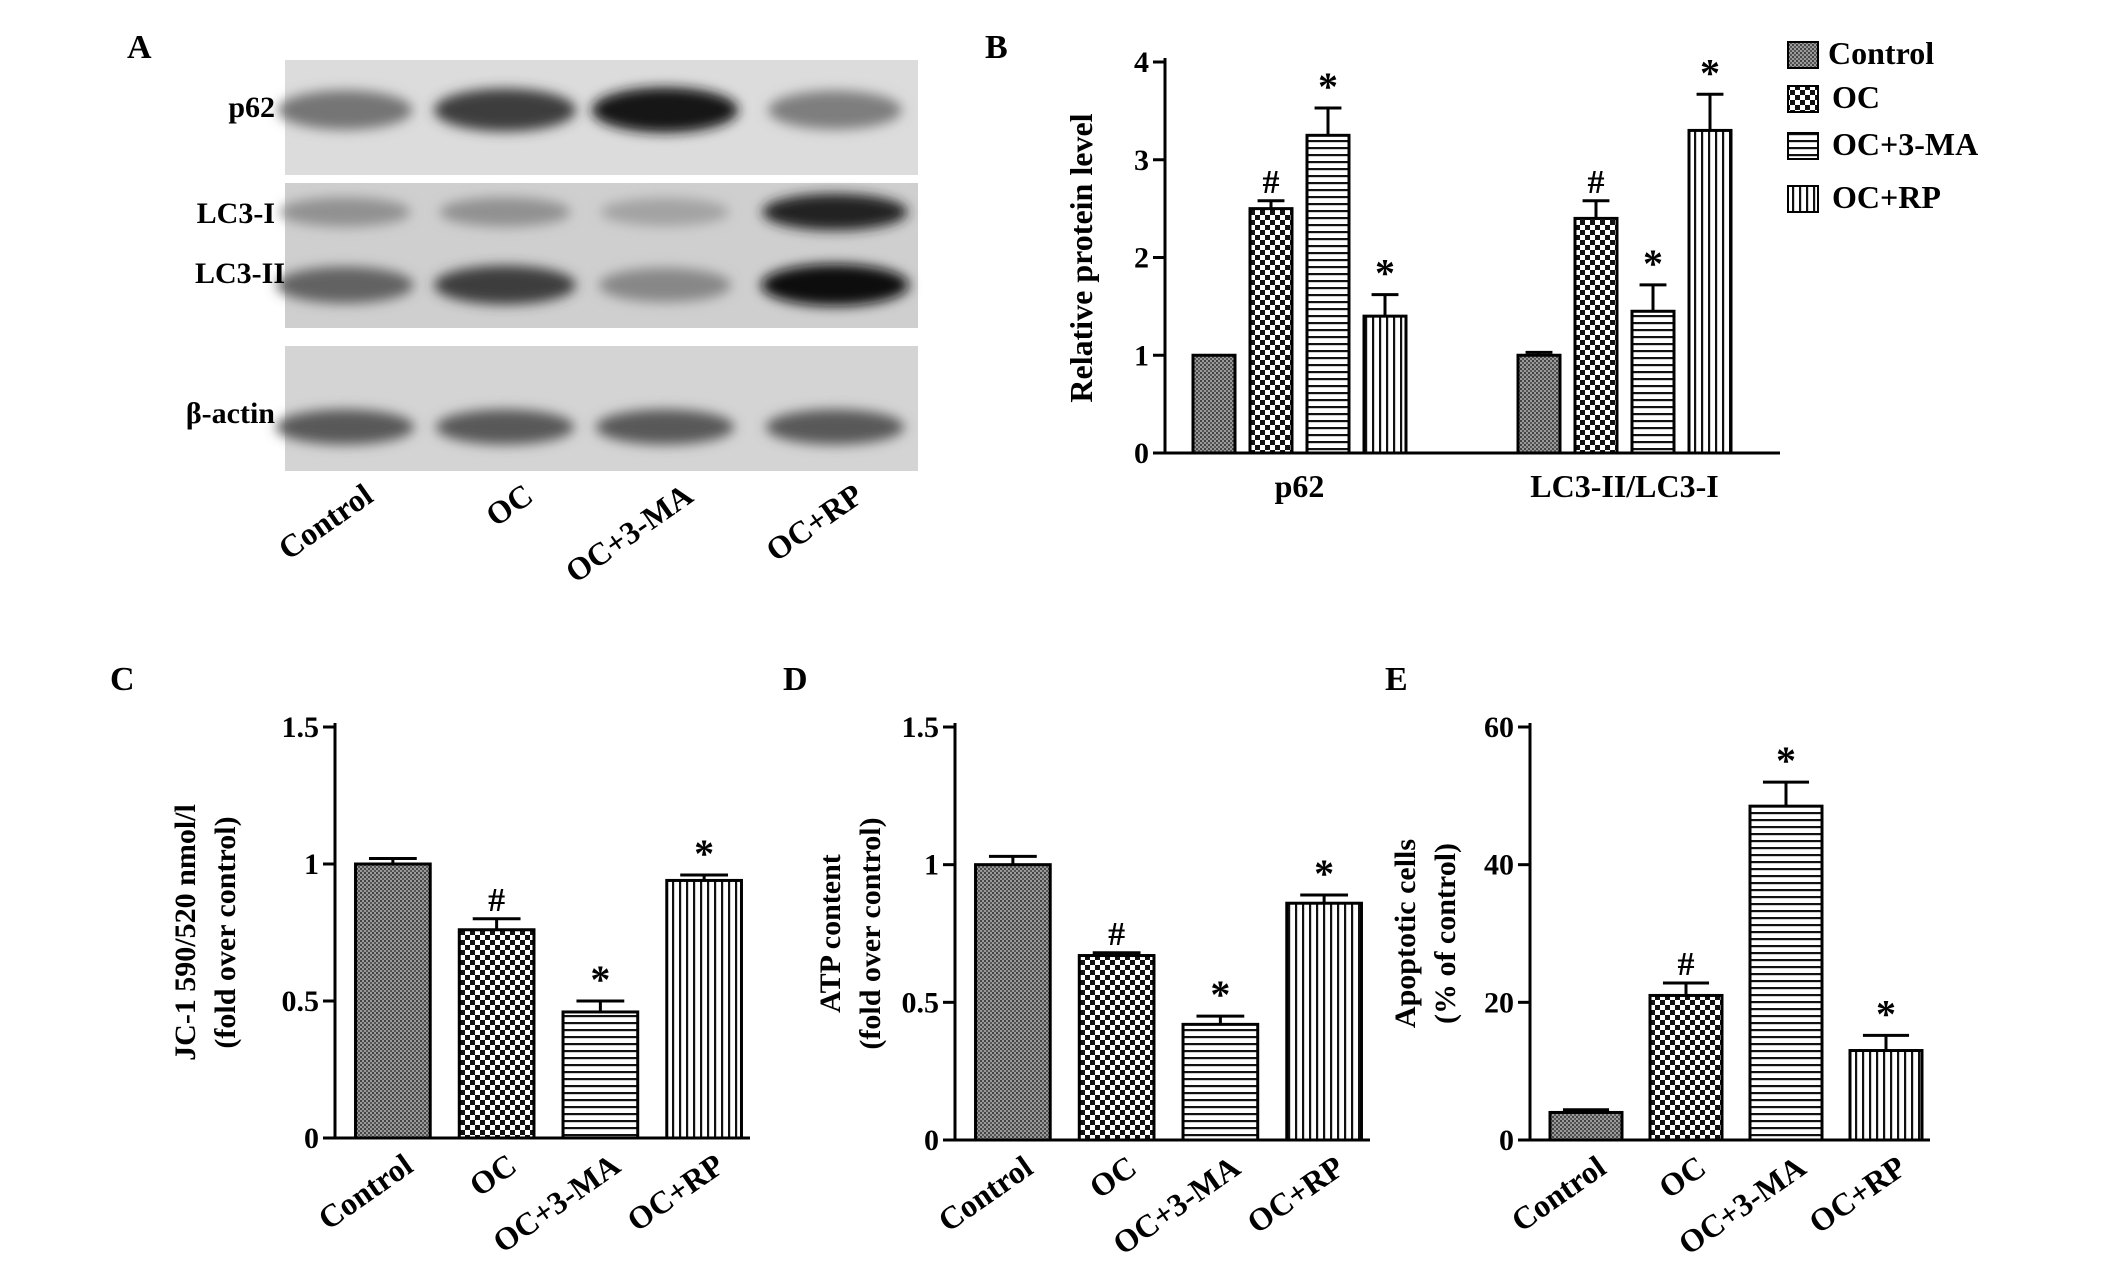  I want to click on legend-entry-oc-3ma: OC+3-MA, so click(1905, 144).